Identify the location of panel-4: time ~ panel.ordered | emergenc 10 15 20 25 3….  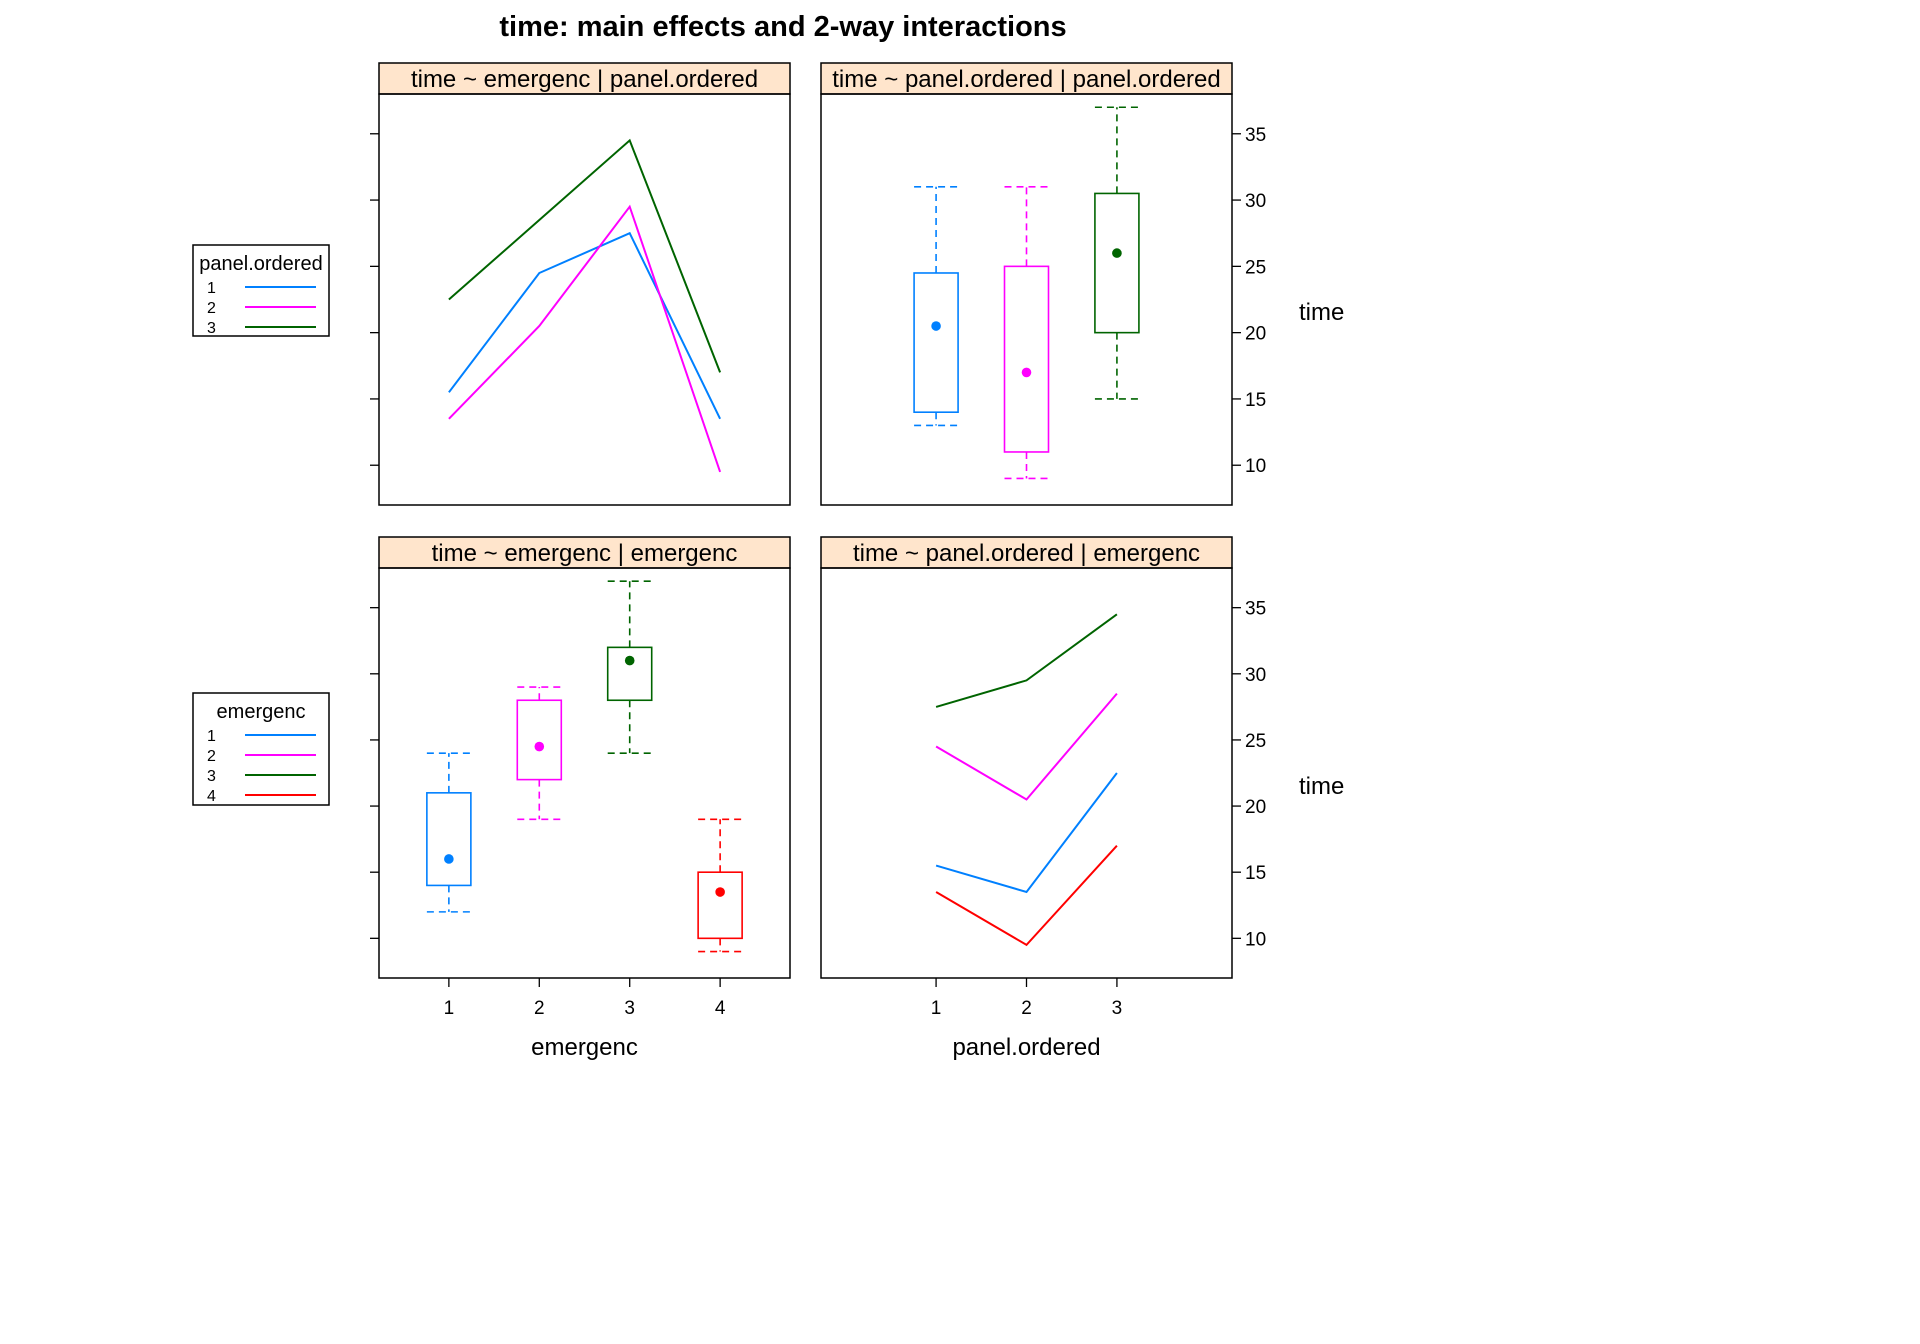
(1082, 798).